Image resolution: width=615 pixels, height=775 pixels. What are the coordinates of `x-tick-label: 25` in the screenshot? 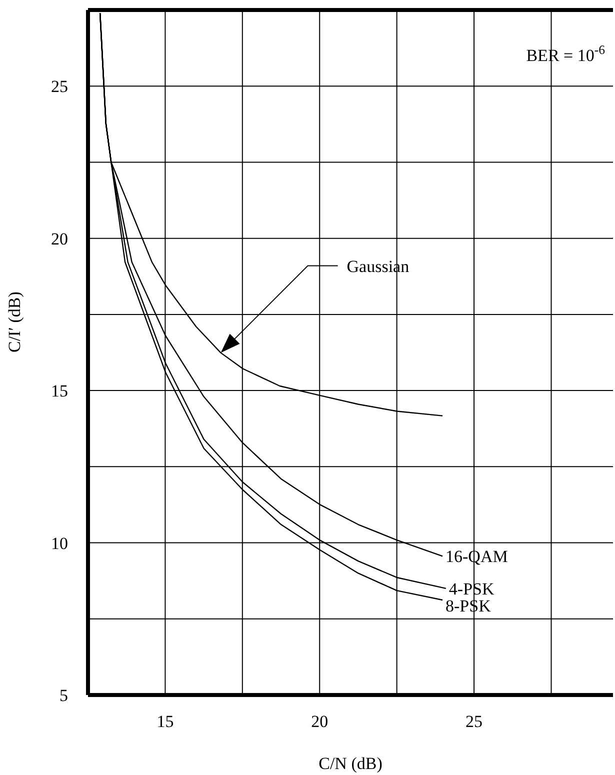 It's located at (474, 722).